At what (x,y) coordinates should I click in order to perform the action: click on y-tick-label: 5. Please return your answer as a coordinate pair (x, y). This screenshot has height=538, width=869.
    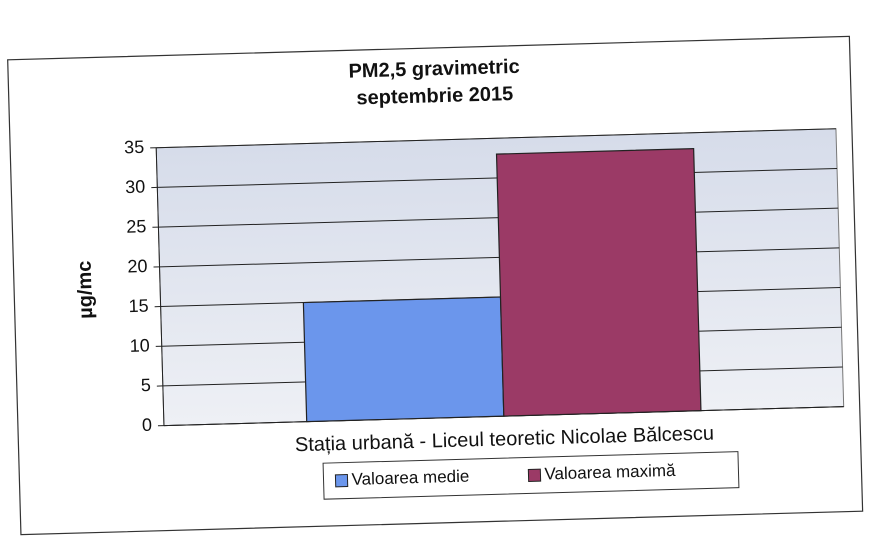
    Looking at the image, I should click on (146, 385).